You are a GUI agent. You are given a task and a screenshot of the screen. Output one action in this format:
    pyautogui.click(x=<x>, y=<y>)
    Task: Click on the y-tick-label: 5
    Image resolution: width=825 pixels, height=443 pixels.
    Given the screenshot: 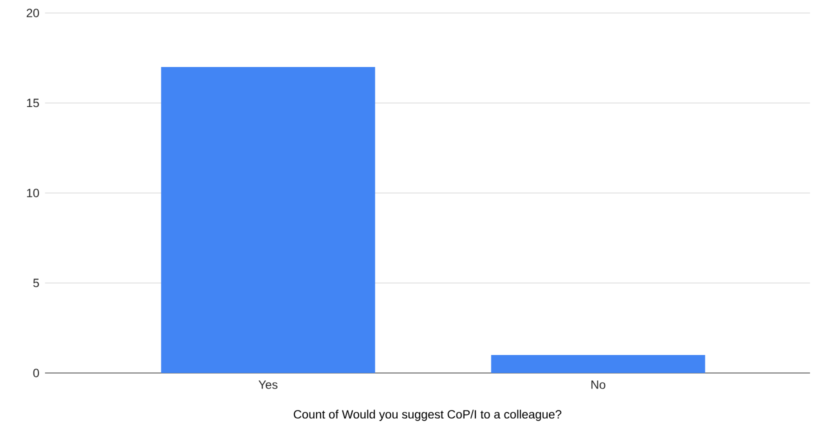 What is the action you would take?
    pyautogui.click(x=36, y=283)
    